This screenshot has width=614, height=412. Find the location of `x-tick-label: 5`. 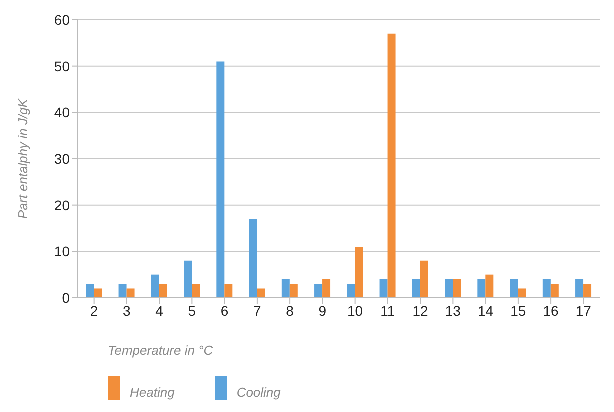

x-tick-label: 5 is located at coordinates (192, 310).